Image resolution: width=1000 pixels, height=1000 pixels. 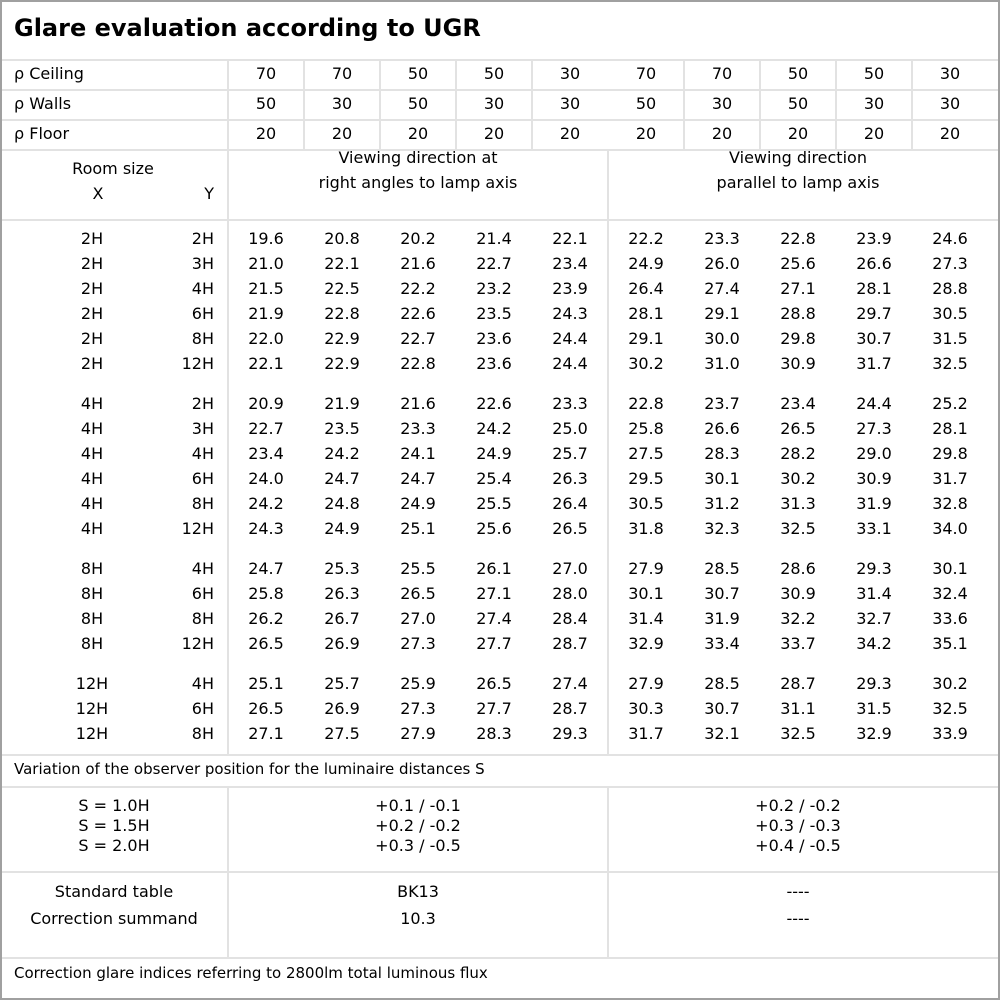 What do you see at coordinates (418, 288) in the screenshot?
I see `ugr-value: 22.2` at bounding box center [418, 288].